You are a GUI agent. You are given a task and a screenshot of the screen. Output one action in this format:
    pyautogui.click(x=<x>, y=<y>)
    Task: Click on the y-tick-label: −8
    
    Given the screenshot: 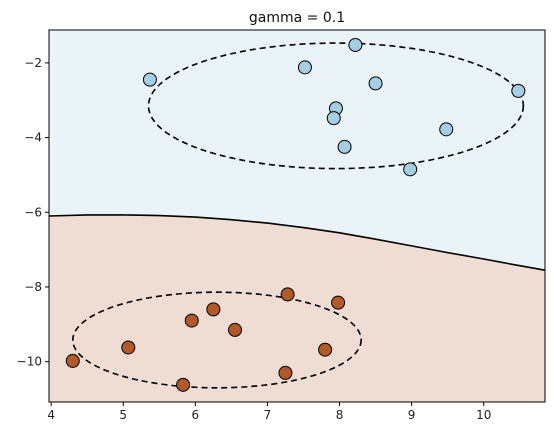 What is the action you would take?
    pyautogui.click(x=33, y=287)
    